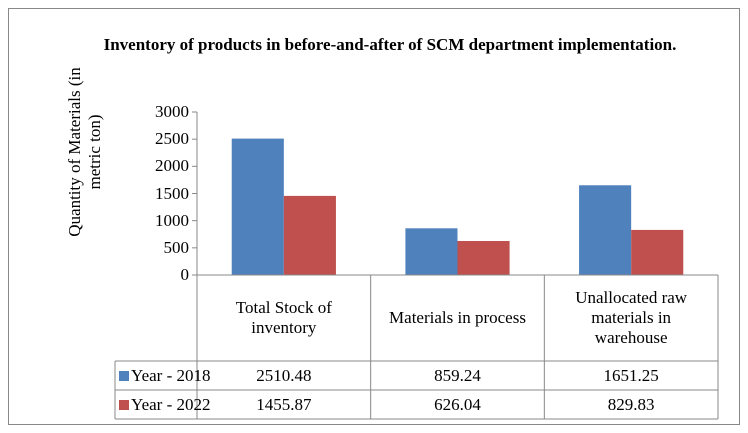 This screenshot has height=433, width=748. Describe the element at coordinates (172, 111) in the screenshot. I see `y-tick-label: 3000` at that location.